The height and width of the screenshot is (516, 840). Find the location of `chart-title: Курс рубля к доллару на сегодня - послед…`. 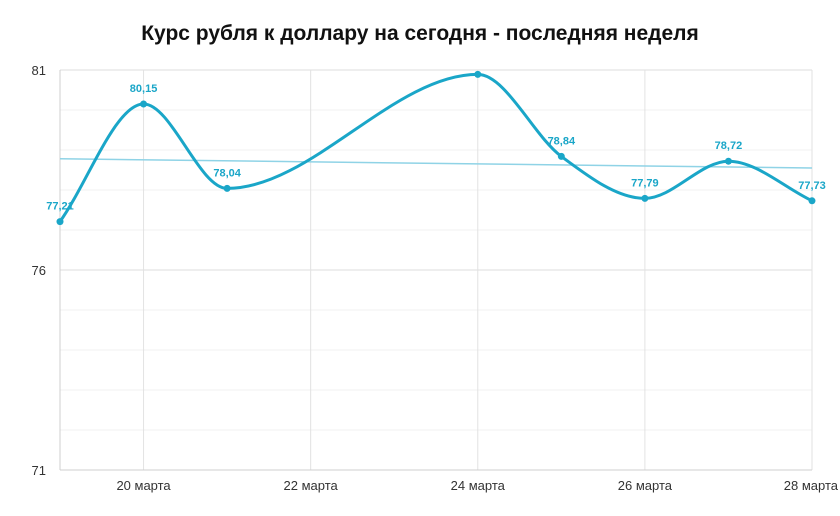

chart-title: Курс рубля к доллару на сегодня - послед… is located at coordinates (420, 33).